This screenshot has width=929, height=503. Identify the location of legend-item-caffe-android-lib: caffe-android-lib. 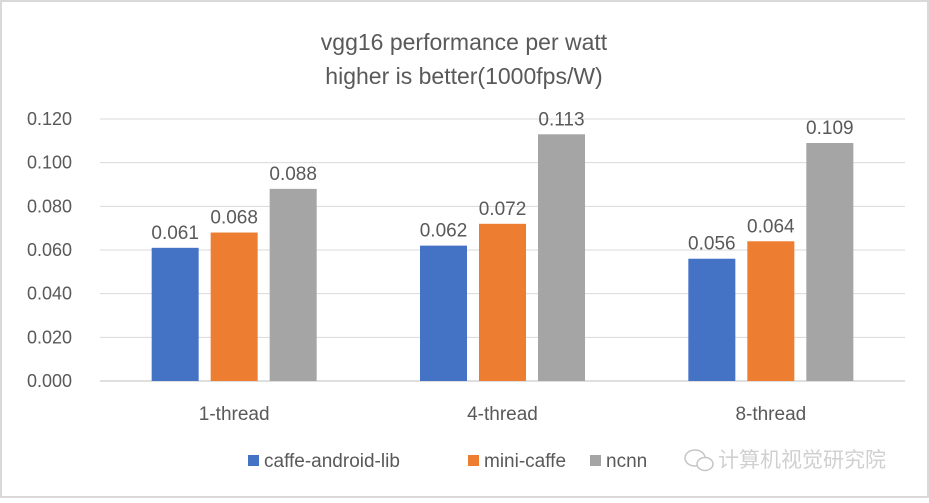
(324, 461).